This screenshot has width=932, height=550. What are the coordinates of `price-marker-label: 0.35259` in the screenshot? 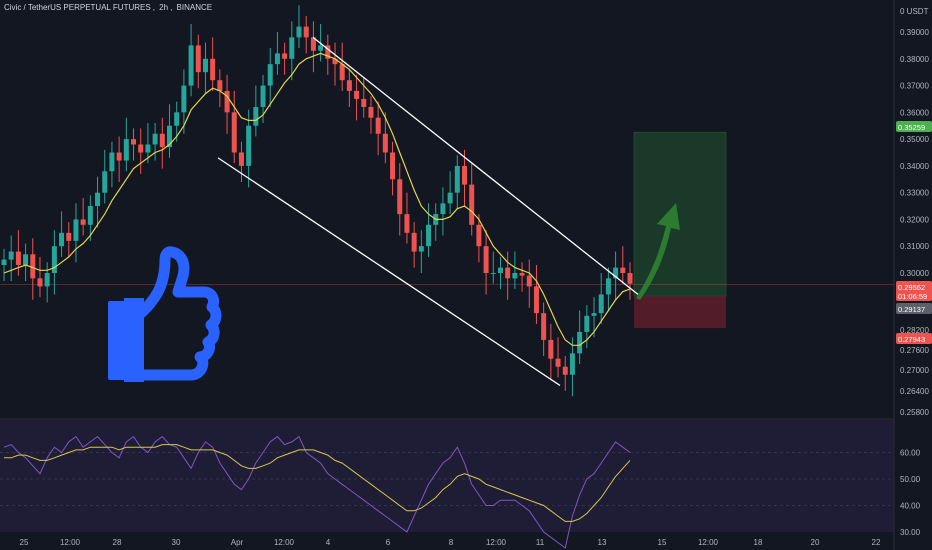 It's located at (911, 127).